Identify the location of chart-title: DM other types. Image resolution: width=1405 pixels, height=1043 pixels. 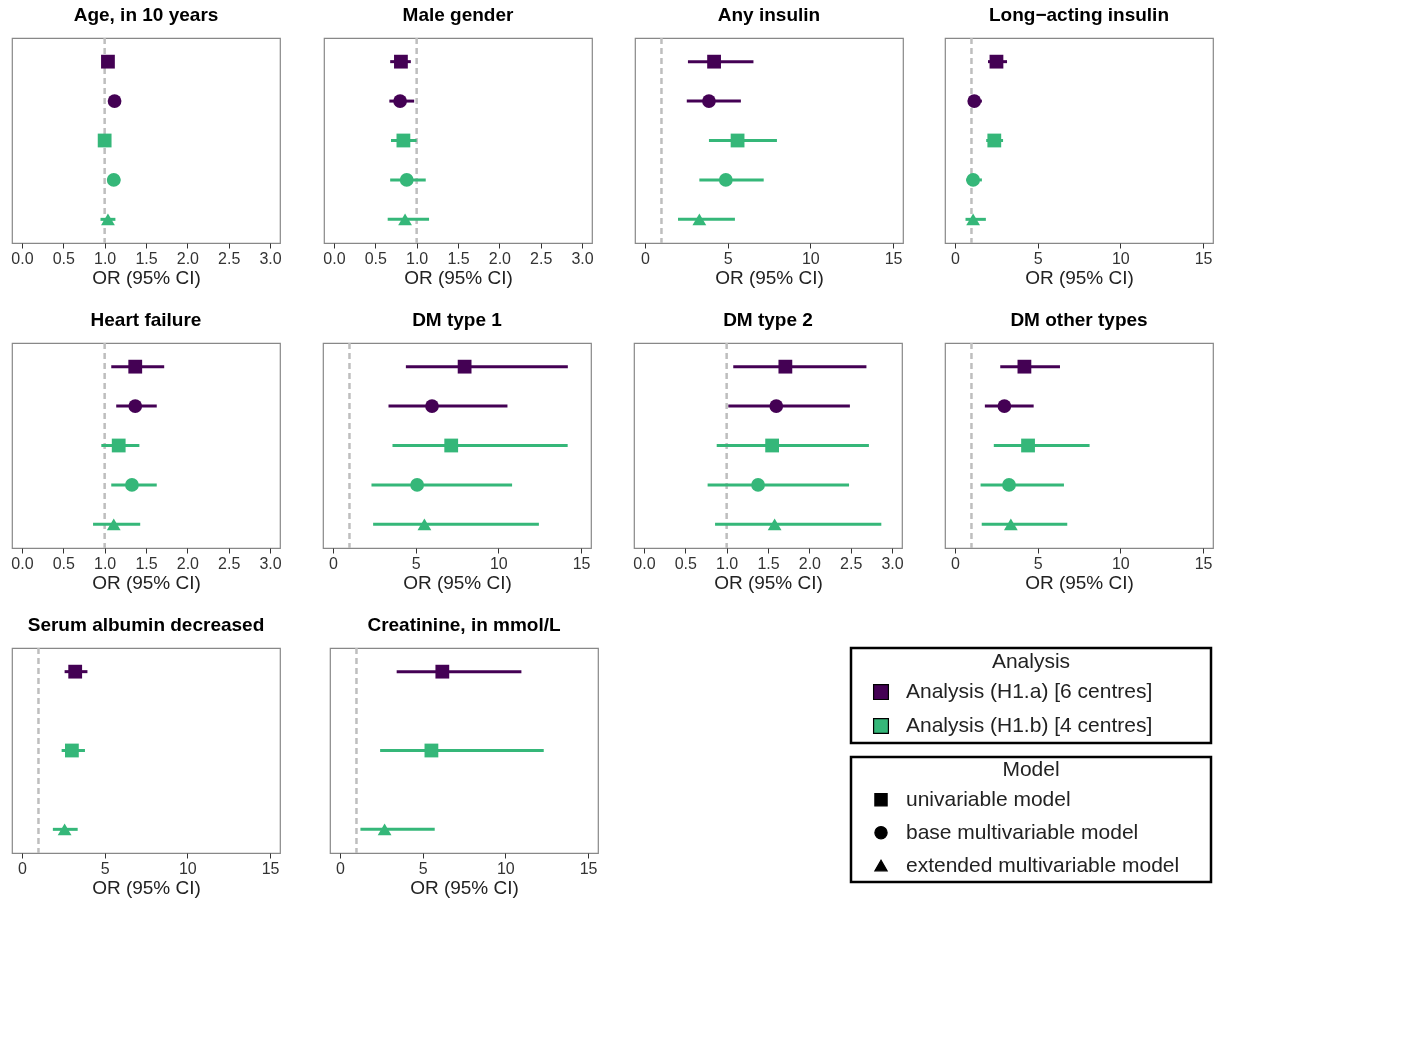
(1079, 319).